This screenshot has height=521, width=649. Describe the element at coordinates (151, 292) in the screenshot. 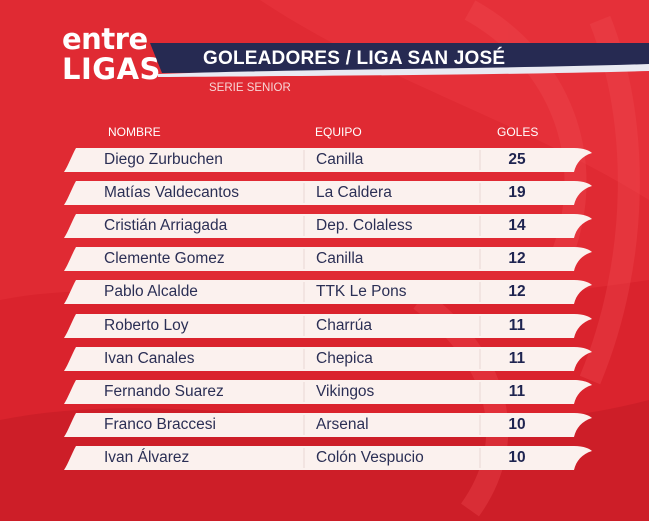

I see `player-name: Pablo Alcalde` at that location.